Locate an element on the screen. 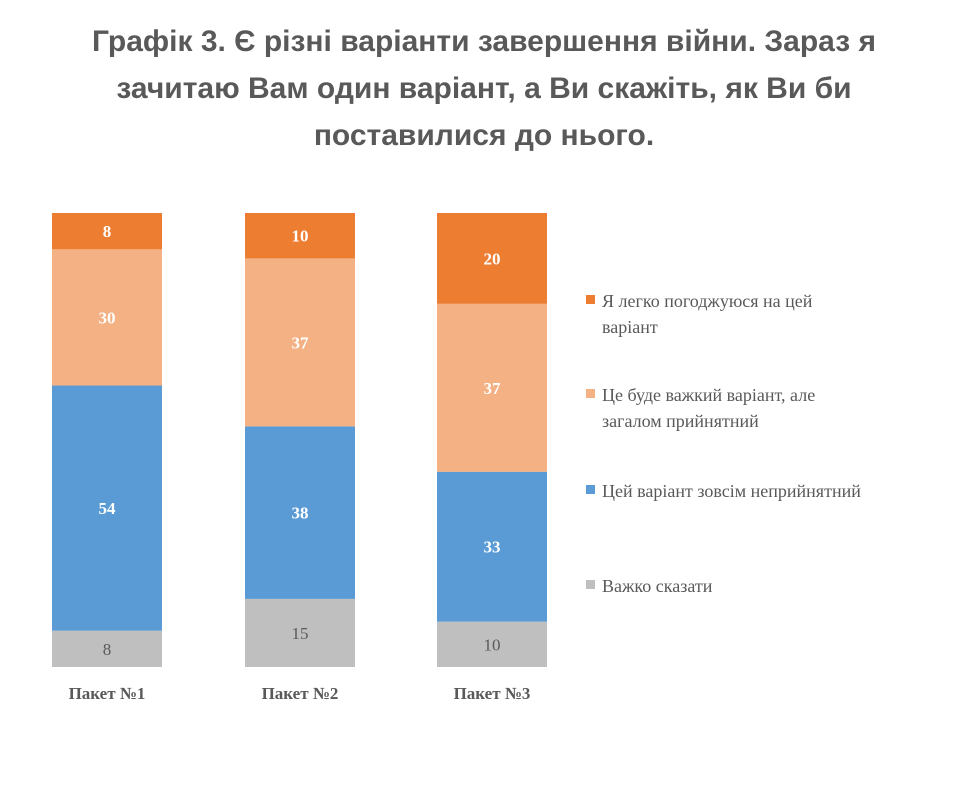 This screenshot has height=800, width=968. data-label-1-3: 30 is located at coordinates (107, 317).